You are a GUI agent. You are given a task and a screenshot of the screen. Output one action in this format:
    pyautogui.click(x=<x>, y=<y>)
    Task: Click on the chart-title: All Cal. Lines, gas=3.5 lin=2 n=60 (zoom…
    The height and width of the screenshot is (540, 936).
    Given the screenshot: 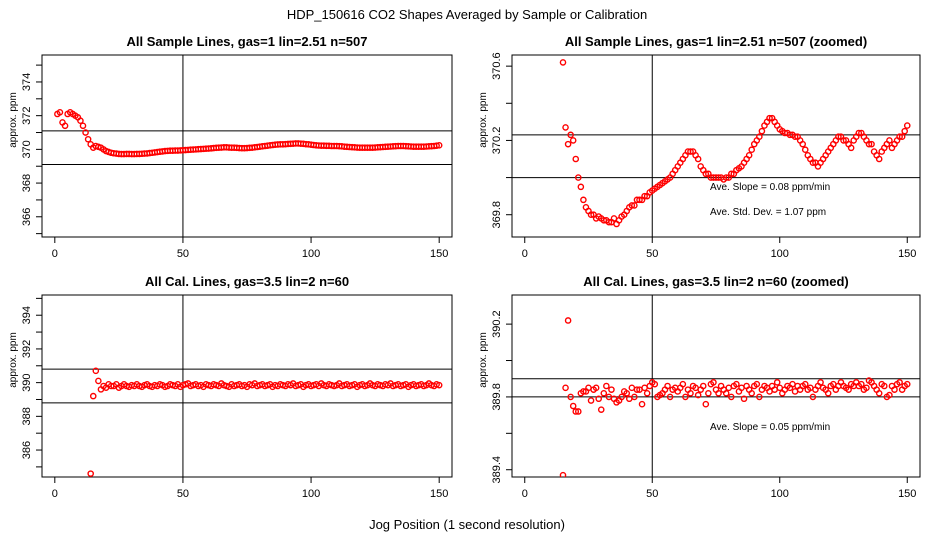 What is the action you would take?
    pyautogui.click(x=716, y=281)
    